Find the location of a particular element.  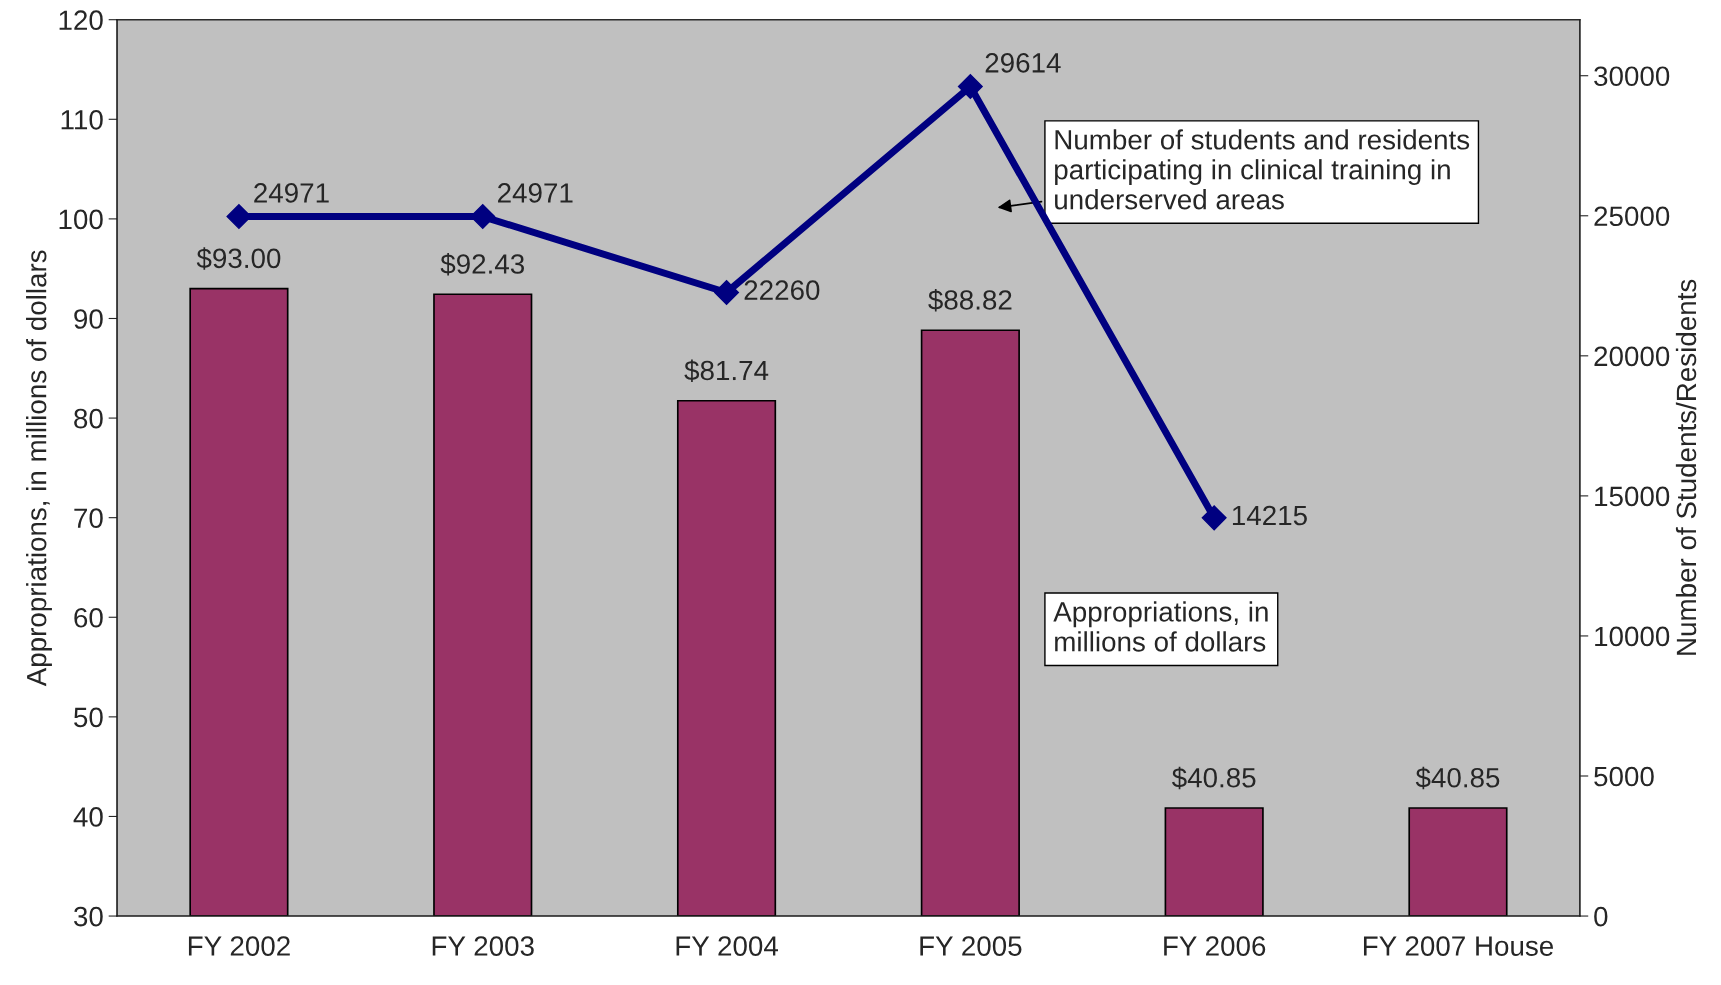

data-label: 22260 is located at coordinates (782, 290).